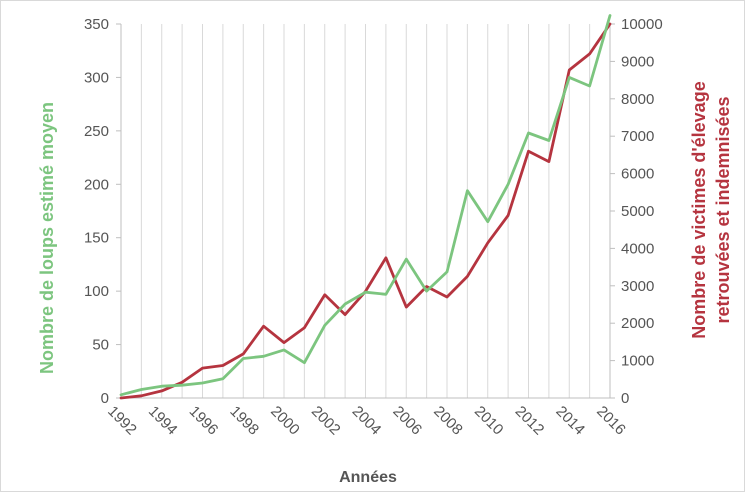  Describe the element at coordinates (47, 238) in the screenshot. I see `y-axis-title-left: Nombre de loups estimé moyen` at that location.